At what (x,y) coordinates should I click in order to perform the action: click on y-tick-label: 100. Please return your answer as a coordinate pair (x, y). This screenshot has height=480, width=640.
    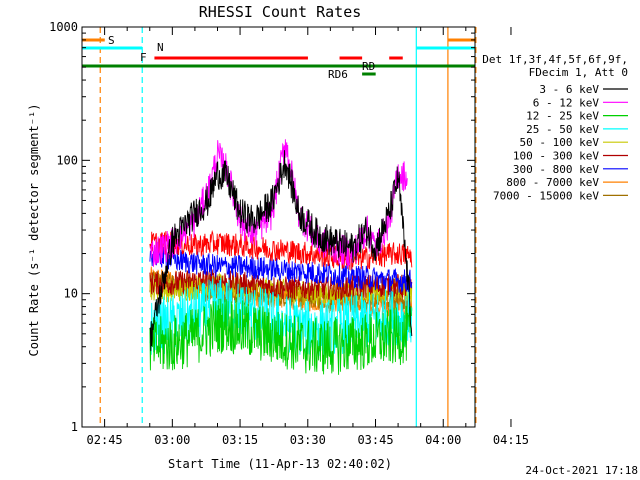
    Looking at the image, I should click on (67, 160).